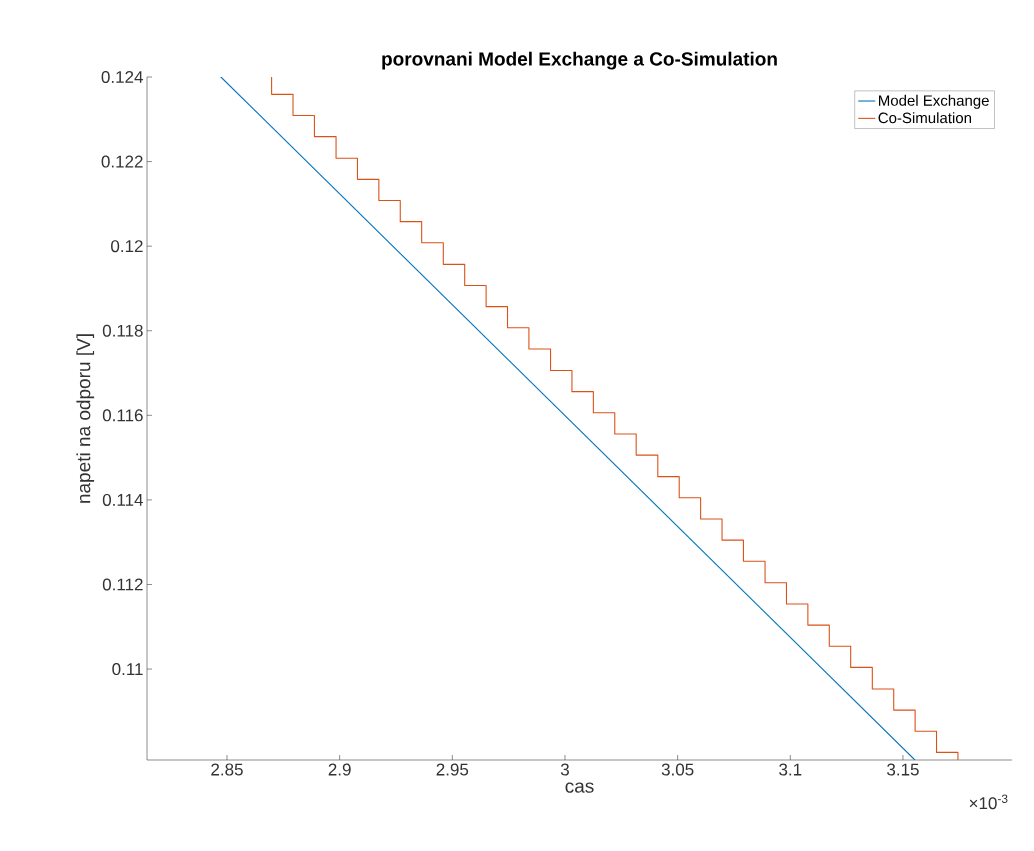 The image size is (1034, 851). Describe the element at coordinates (122, 330) in the screenshot. I see `y-tick-label: 0.118` at that location.